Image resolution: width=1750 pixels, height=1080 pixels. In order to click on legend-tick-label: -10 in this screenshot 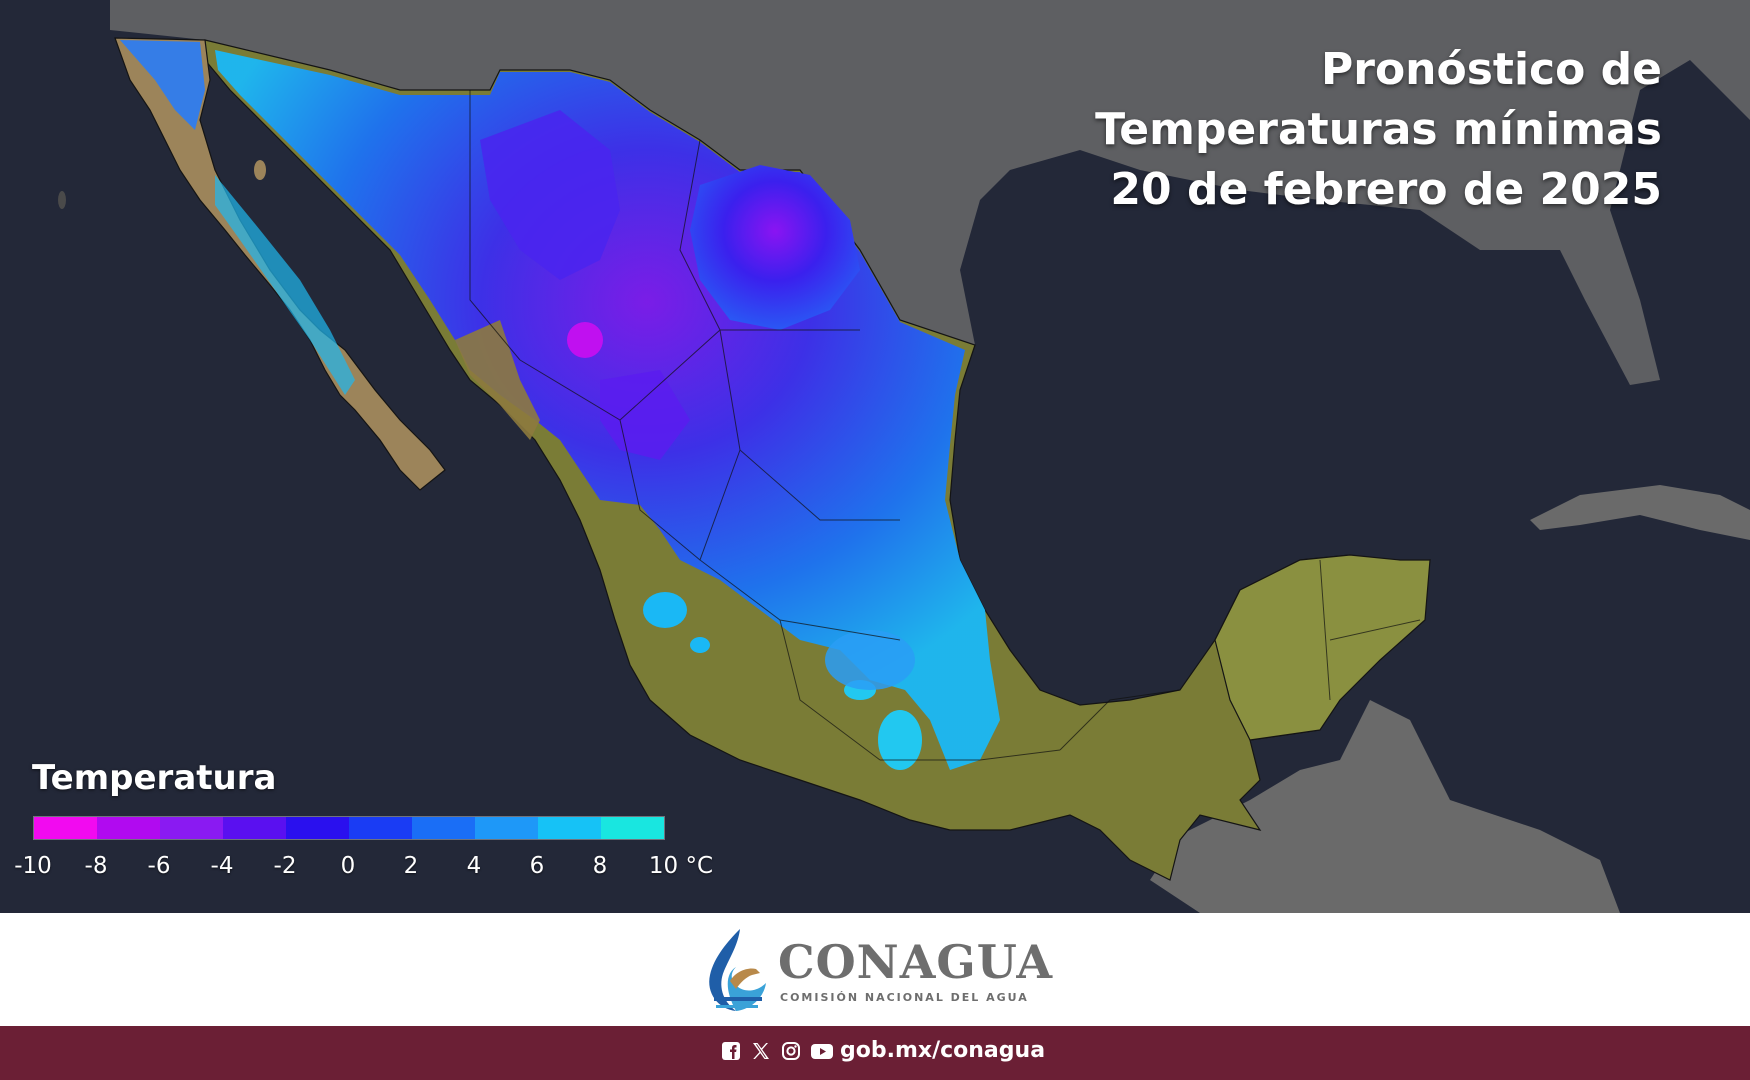, I will do `click(33, 866)`.